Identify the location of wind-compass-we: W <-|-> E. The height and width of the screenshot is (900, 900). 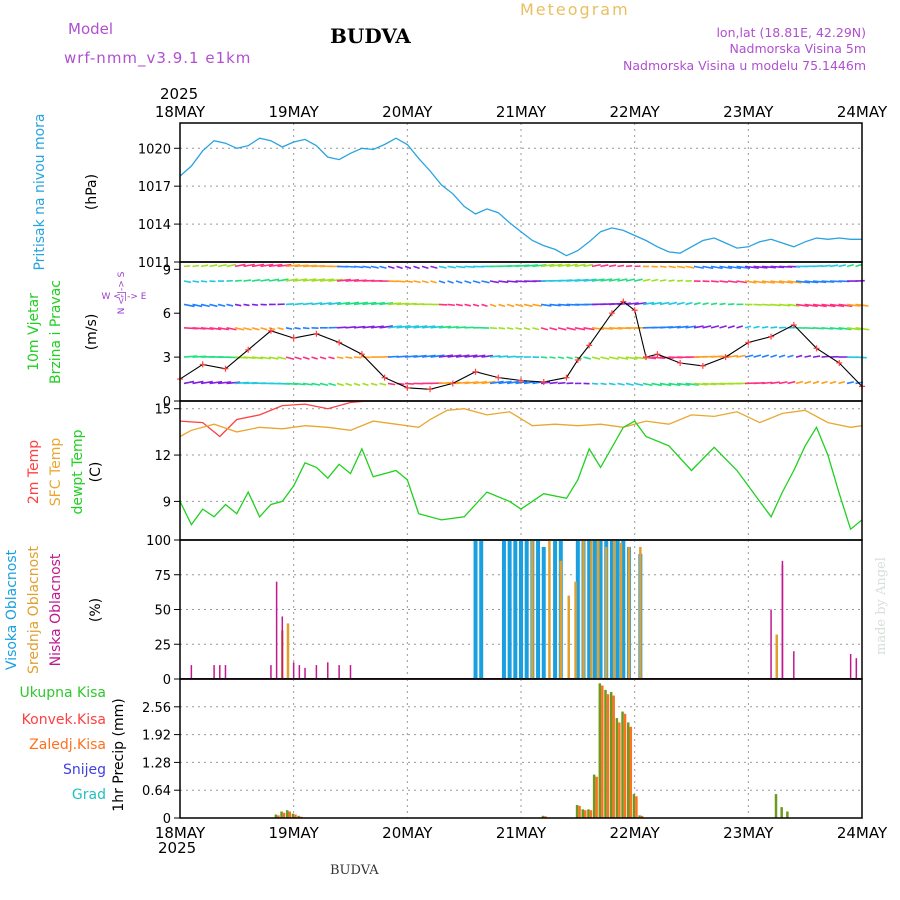
(124, 297).